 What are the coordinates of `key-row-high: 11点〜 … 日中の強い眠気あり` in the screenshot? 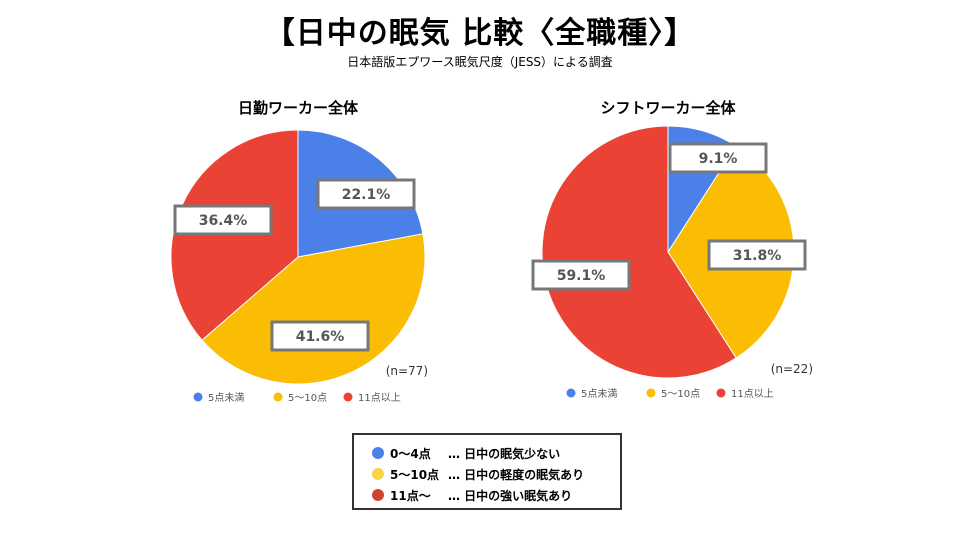 It's located at (472, 495).